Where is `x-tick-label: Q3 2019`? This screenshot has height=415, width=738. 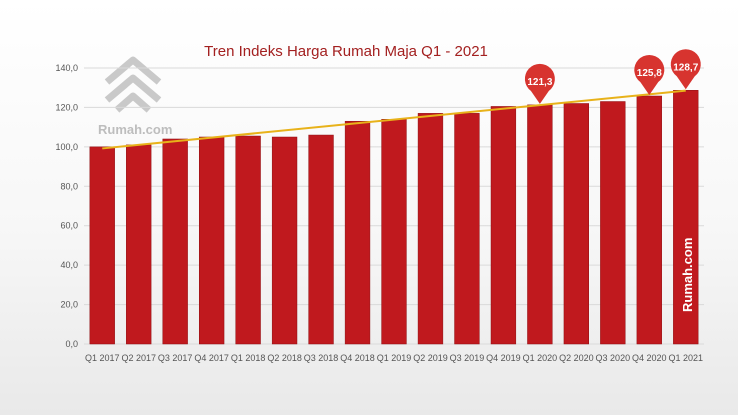
x-tick-label: Q3 2019 is located at coordinates (467, 358).